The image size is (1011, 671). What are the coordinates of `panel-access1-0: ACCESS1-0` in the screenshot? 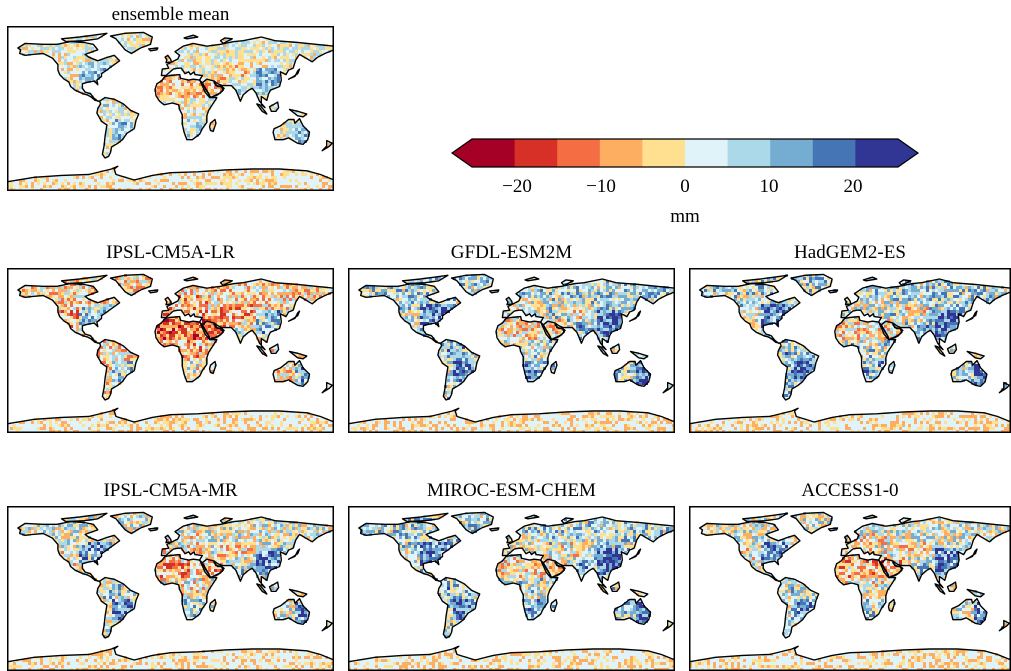 It's located at (850, 575).